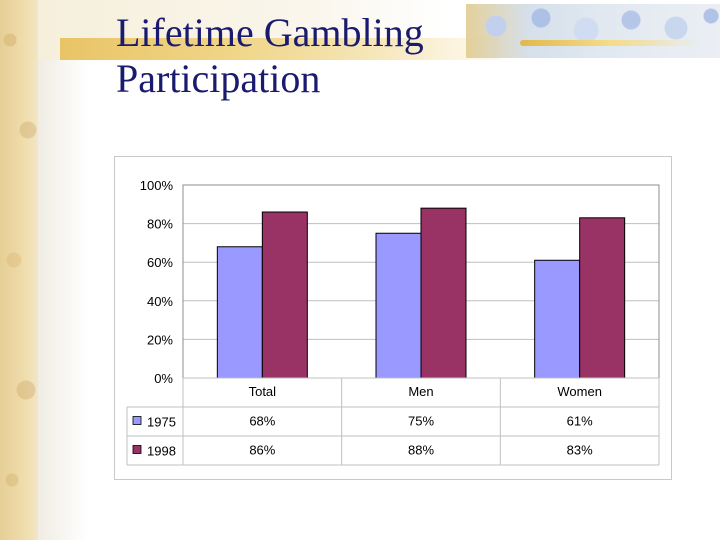 The image size is (720, 540). Describe the element at coordinates (19, 270) in the screenshot. I see `parchment-strip` at that location.